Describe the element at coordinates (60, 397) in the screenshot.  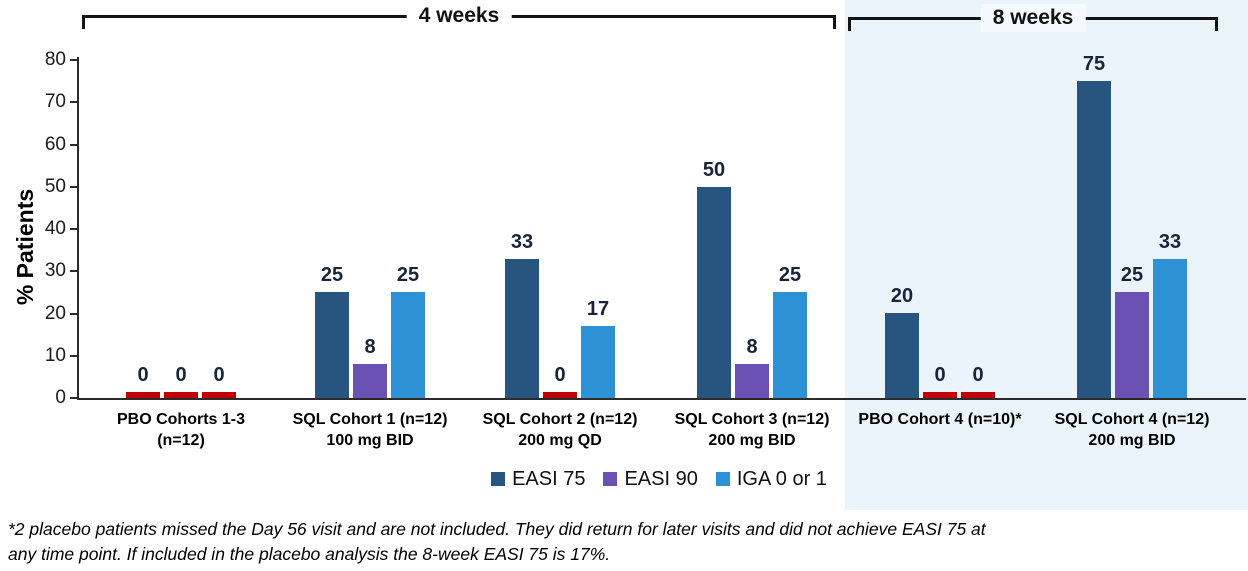
I see `y-axis-tick-label: 0` at that location.